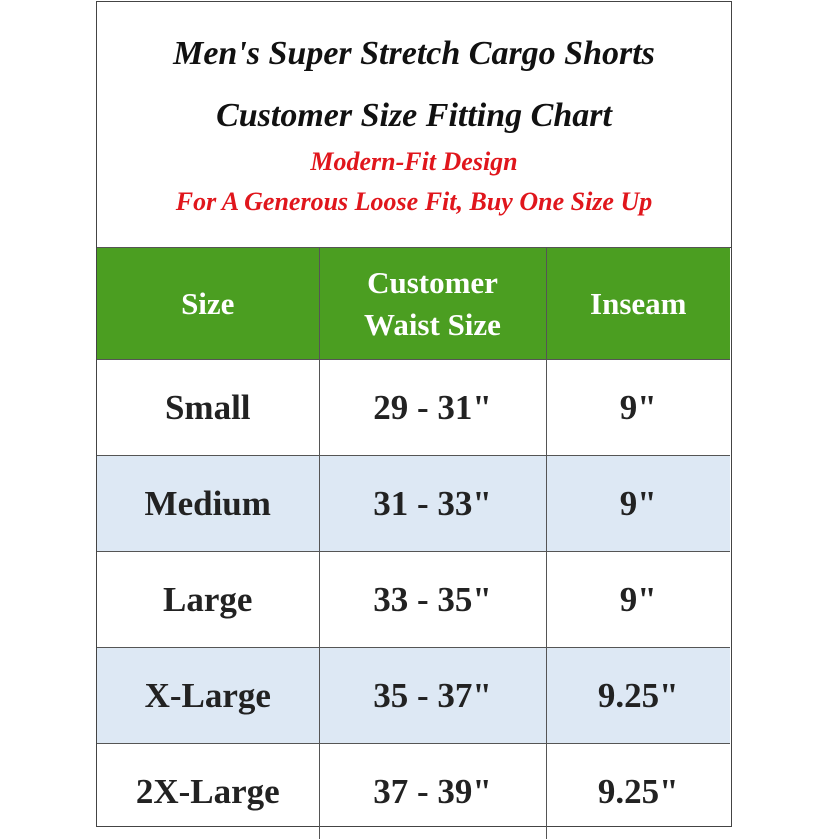 The height and width of the screenshot is (839, 828). I want to click on header-waist-label: Customer Waist Size, so click(433, 304).